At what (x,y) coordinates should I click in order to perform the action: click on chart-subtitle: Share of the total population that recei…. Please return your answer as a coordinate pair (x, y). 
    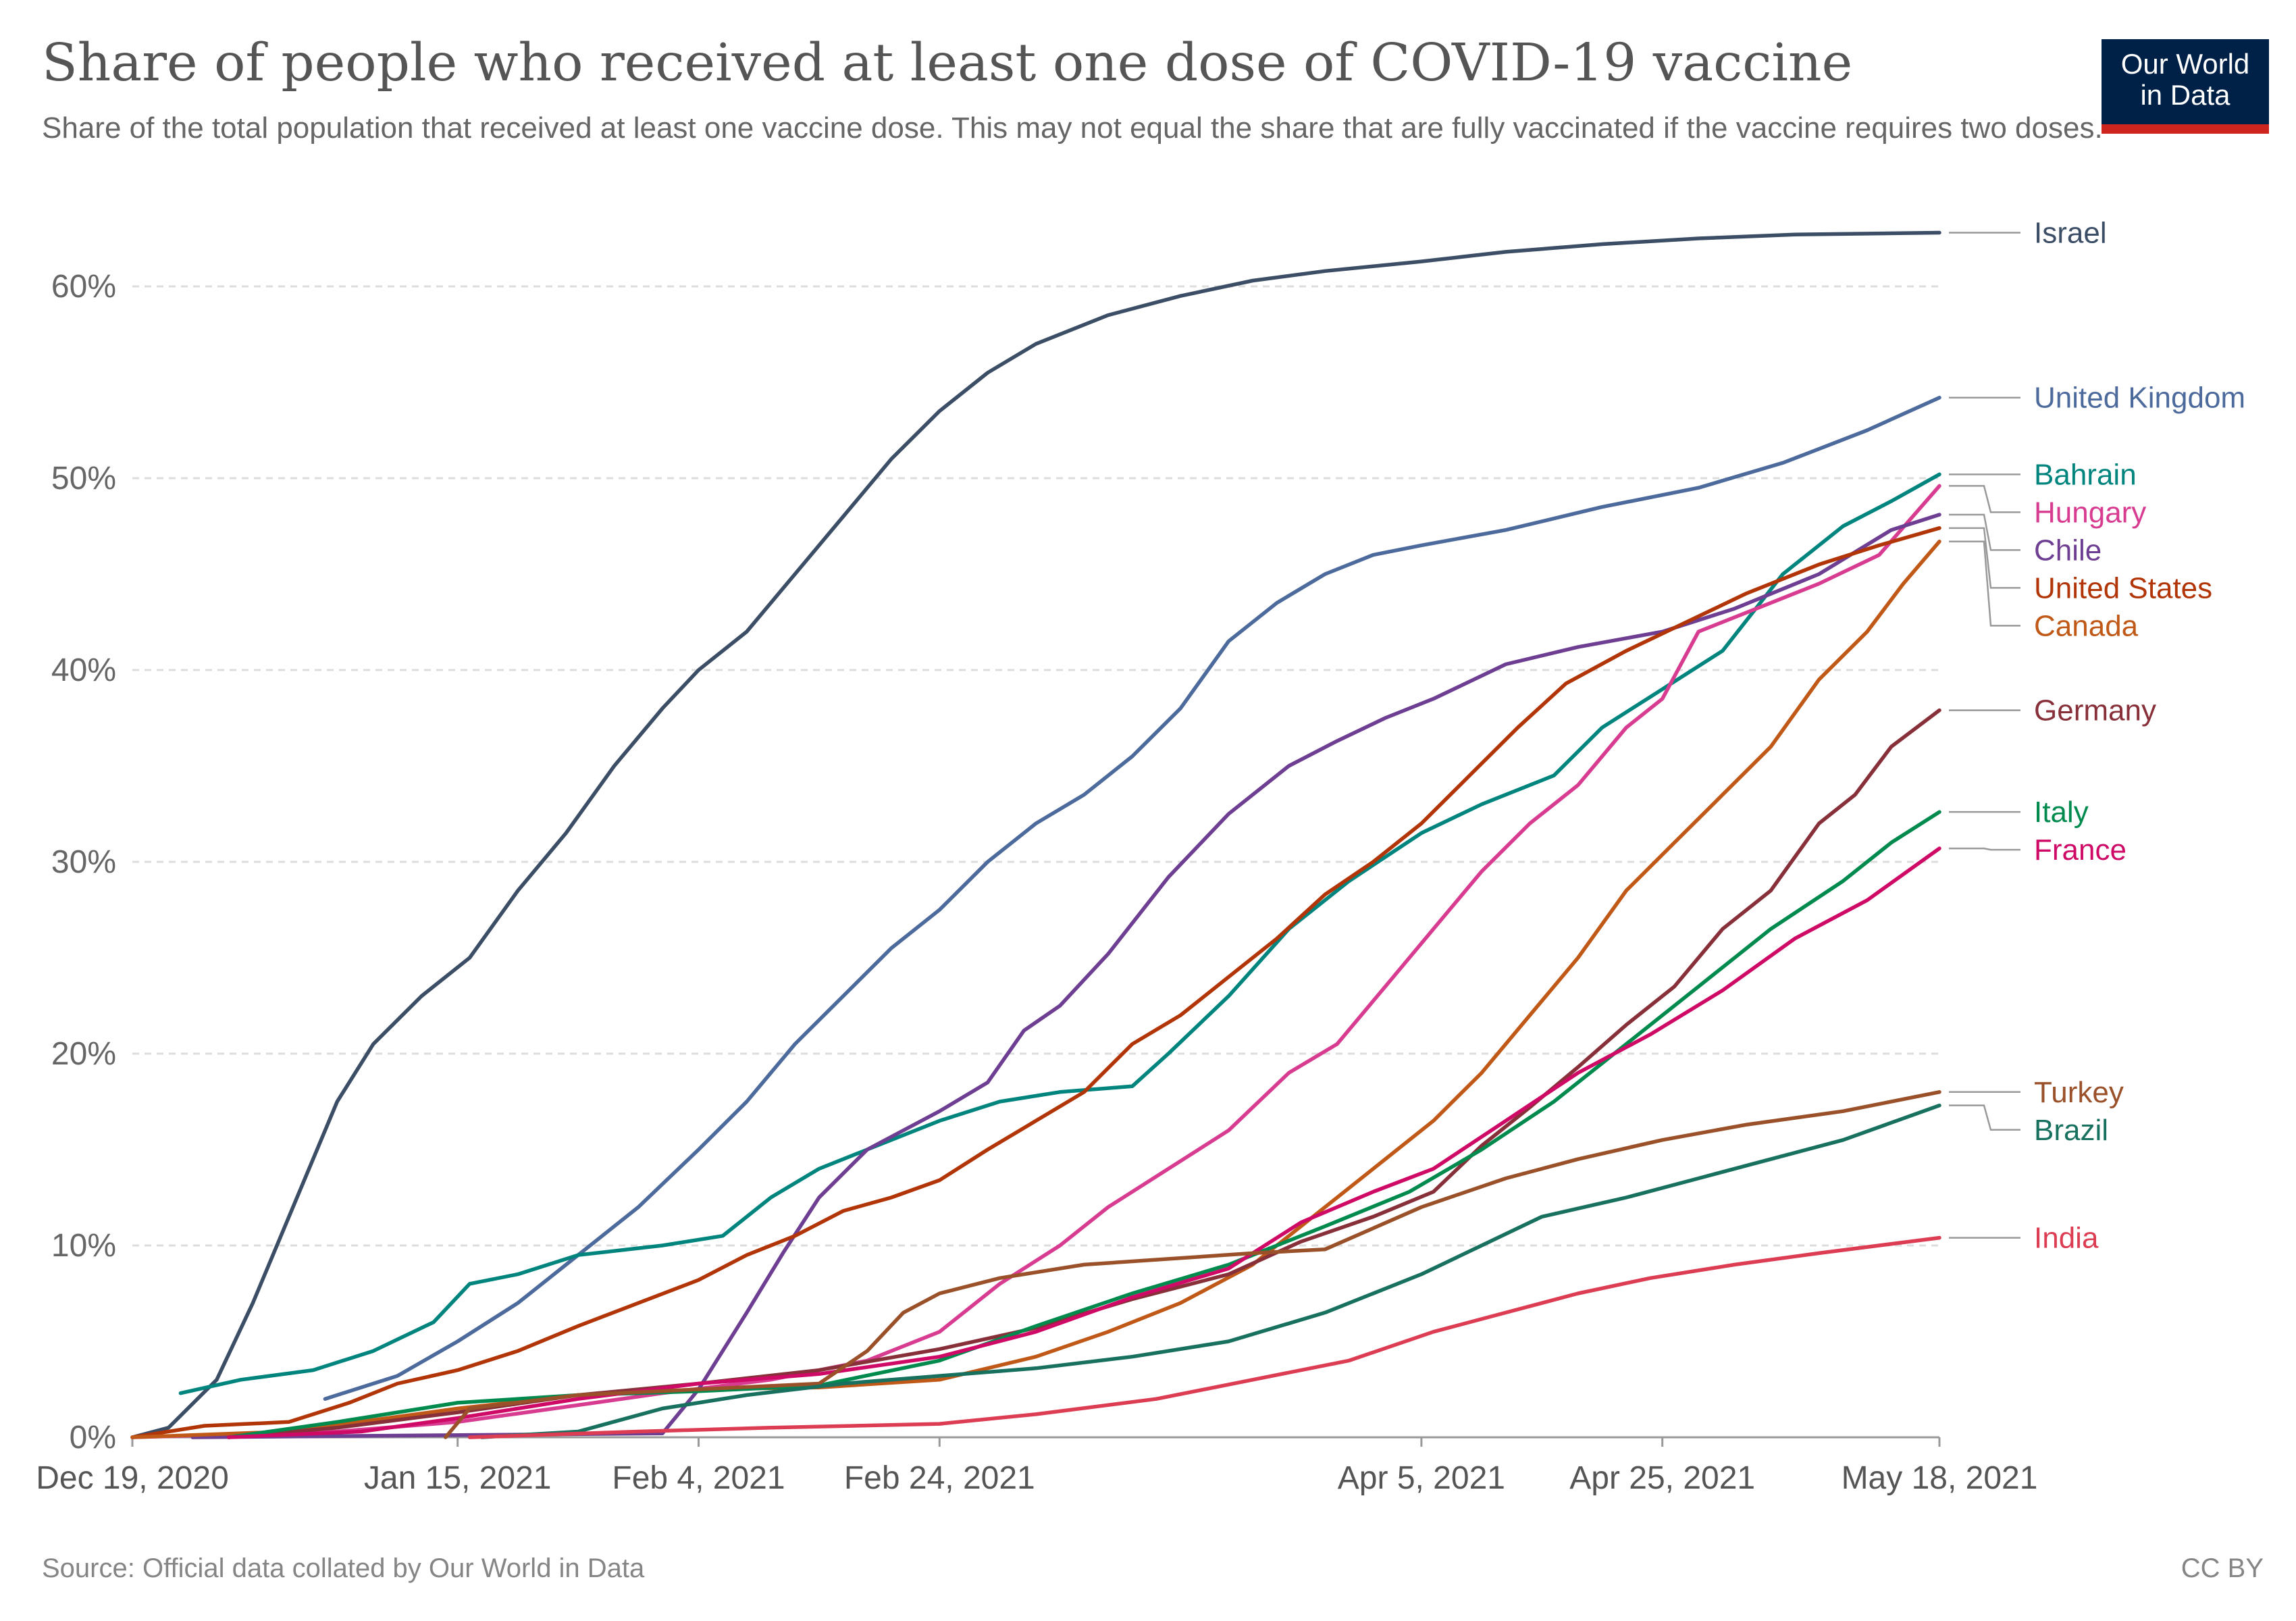
    Looking at the image, I should click on (1072, 128).